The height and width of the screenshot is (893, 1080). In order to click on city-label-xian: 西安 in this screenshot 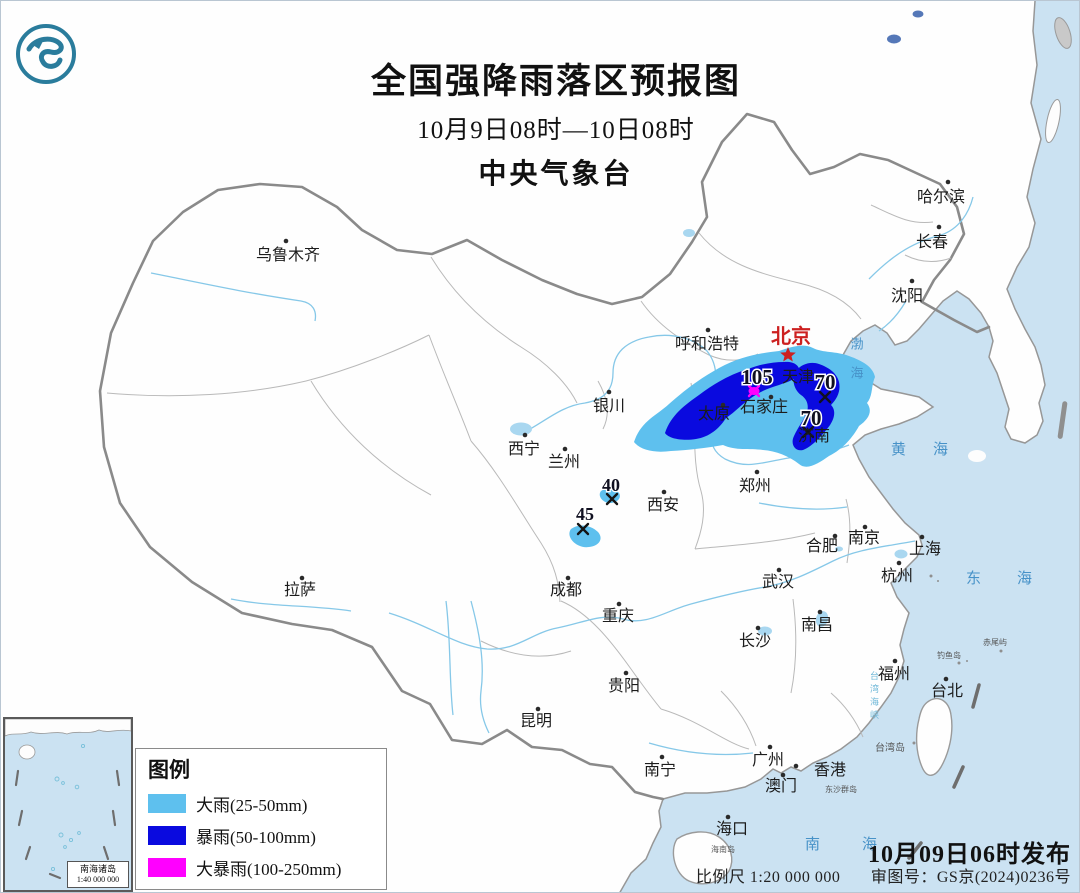, I will do `click(663, 505)`.